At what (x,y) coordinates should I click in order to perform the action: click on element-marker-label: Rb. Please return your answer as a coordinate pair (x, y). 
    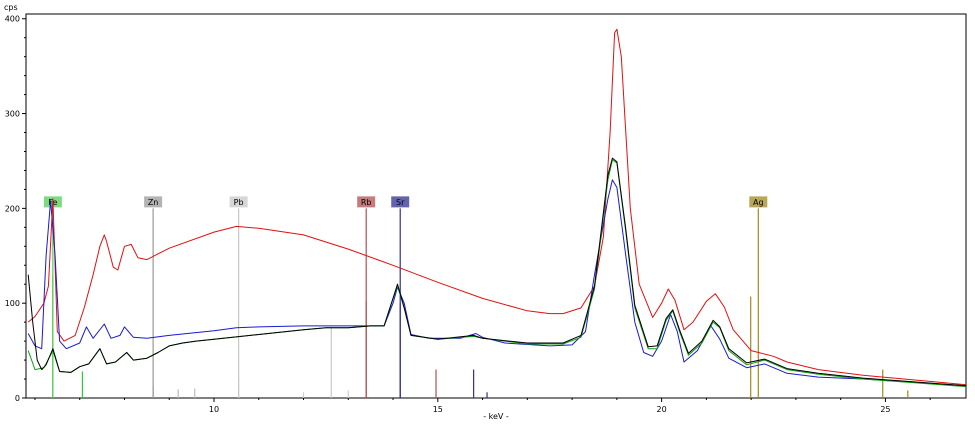
    Looking at the image, I should click on (366, 202).